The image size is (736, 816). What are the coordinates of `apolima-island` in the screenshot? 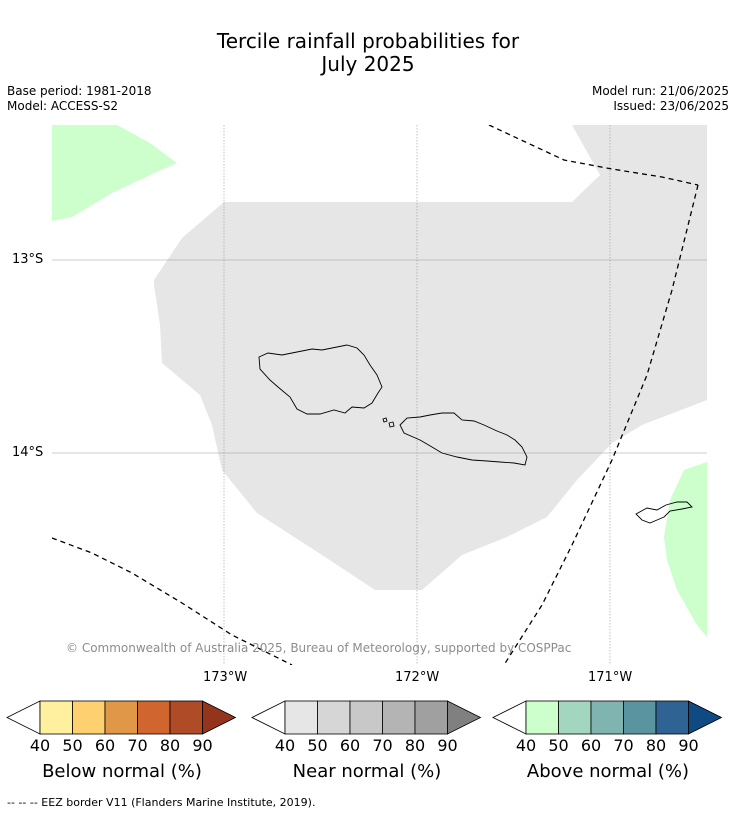 It's located at (391, 424).